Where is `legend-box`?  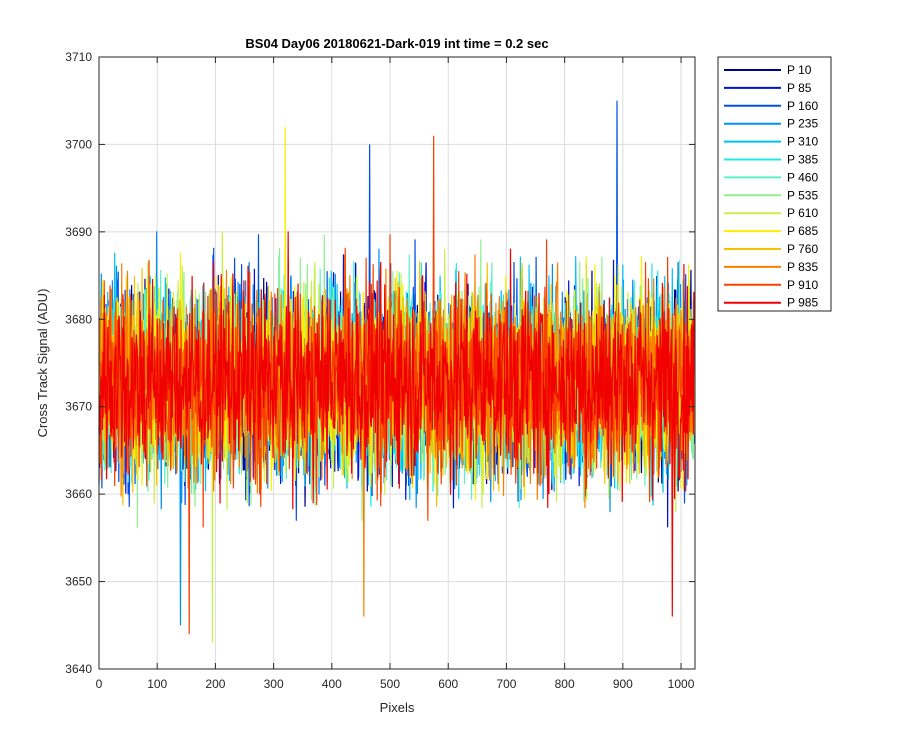
legend-box is located at coordinates (774, 184).